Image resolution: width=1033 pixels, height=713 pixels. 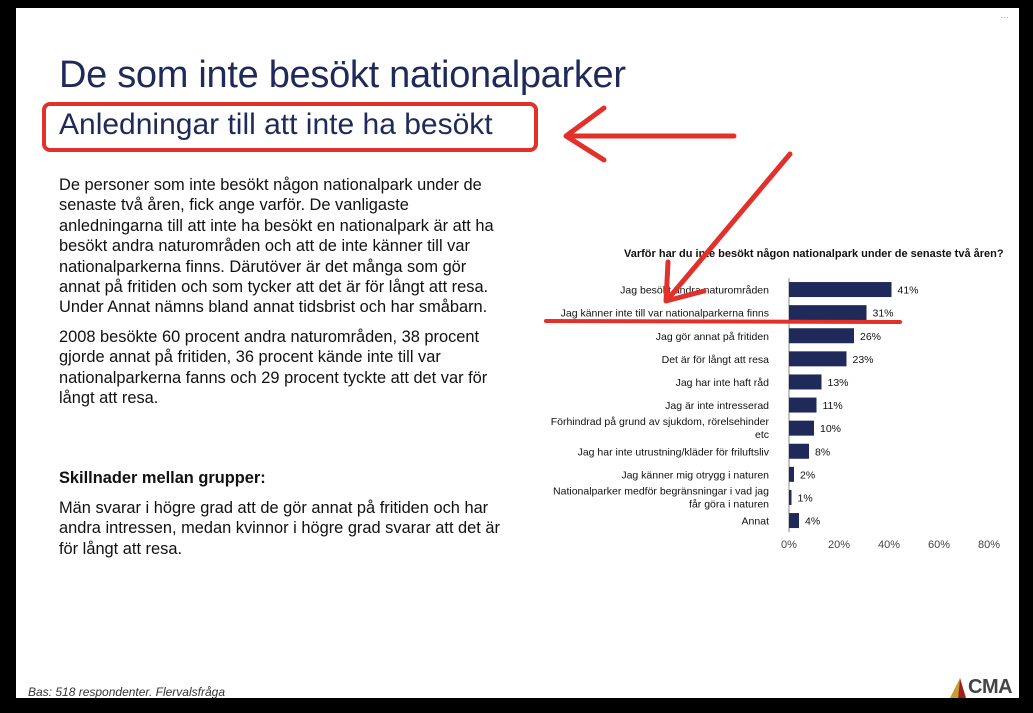 What do you see at coordinates (276, 124) in the screenshot?
I see `page-subtitle: Anledningar till att inte ha besökt` at bounding box center [276, 124].